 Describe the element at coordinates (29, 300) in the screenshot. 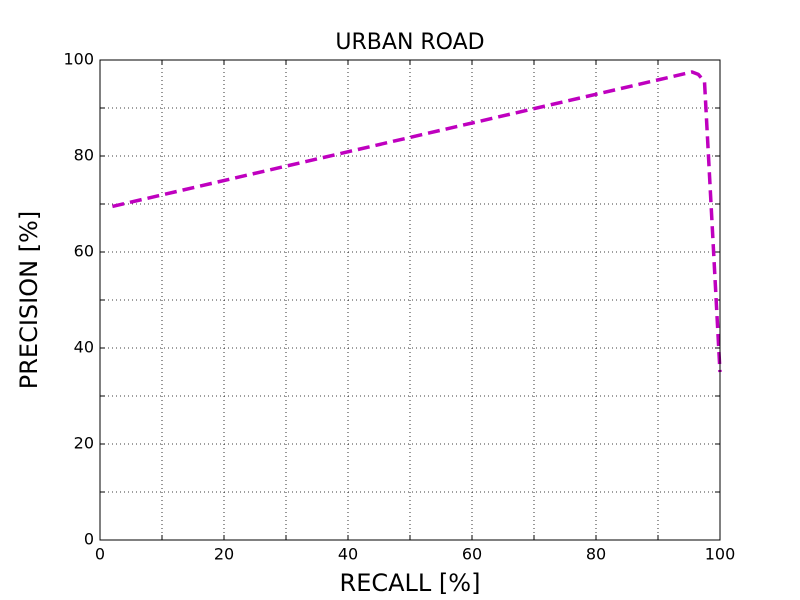

I see `y-axis-label: PRECISION [%]` at that location.